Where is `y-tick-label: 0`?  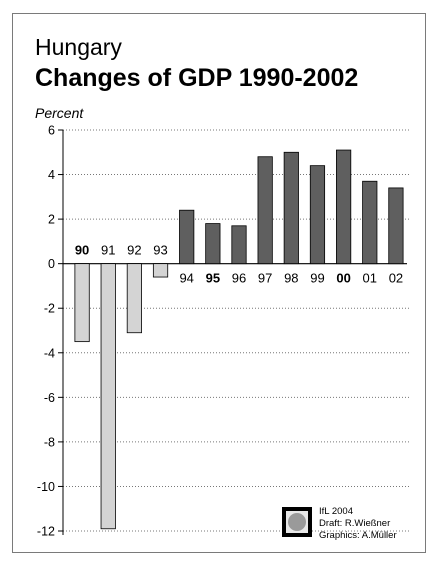
y-tick-label: 0 is located at coordinates (51, 264).